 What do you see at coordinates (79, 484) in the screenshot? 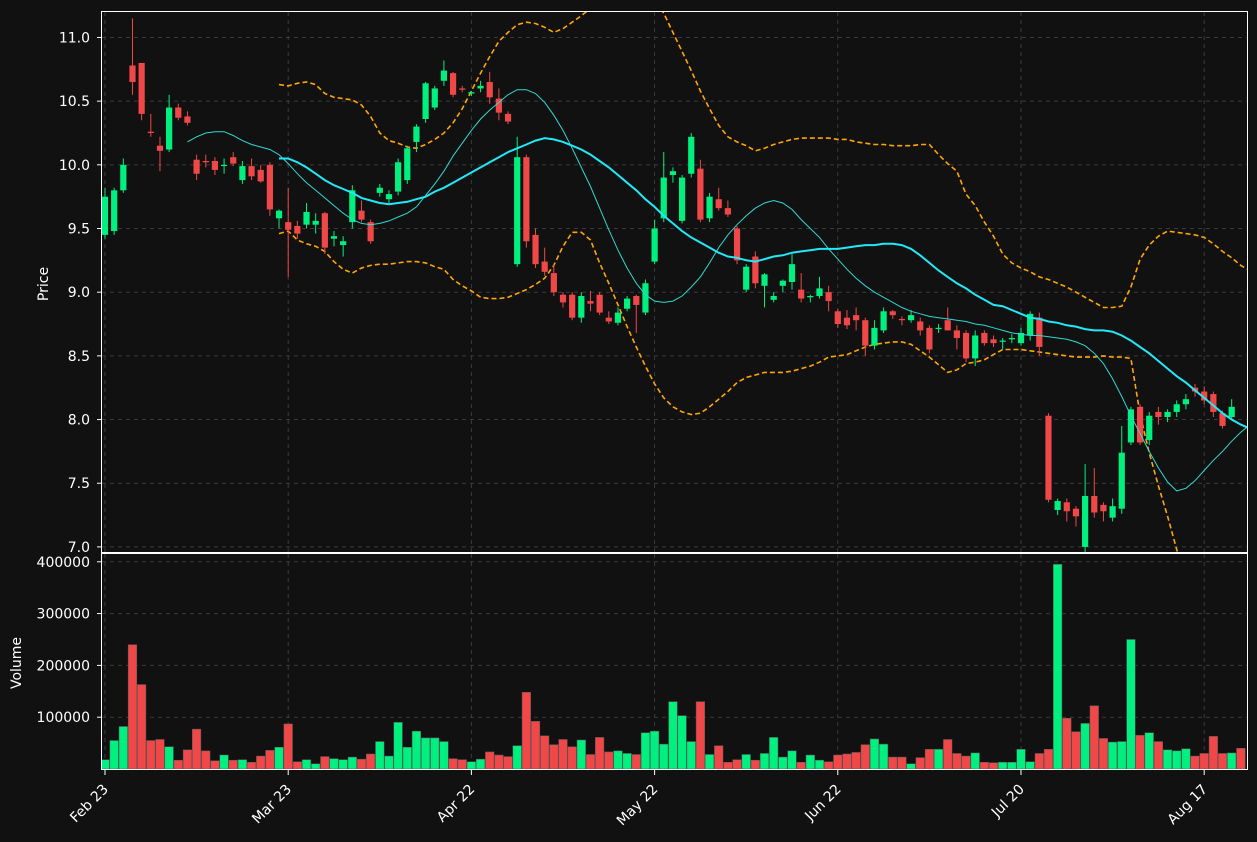
I see `price-tick-label: 7.5` at bounding box center [79, 484].